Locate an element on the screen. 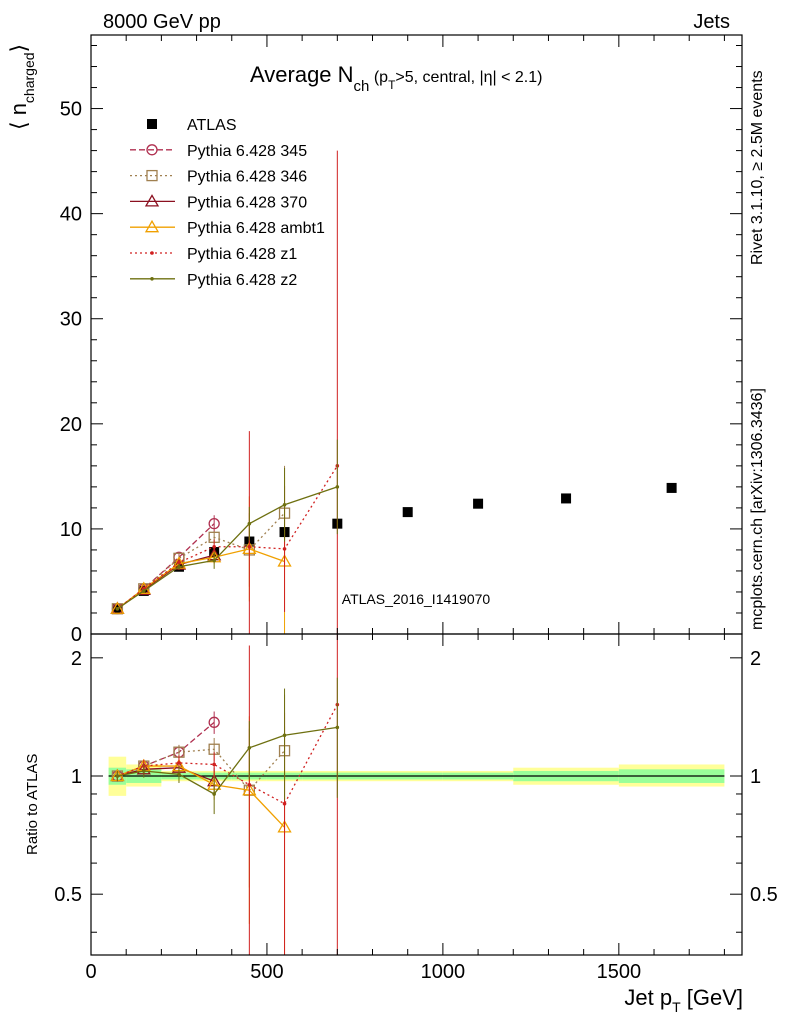 This screenshot has height=1024, width=786. title-main: Average N is located at coordinates (302, 74).